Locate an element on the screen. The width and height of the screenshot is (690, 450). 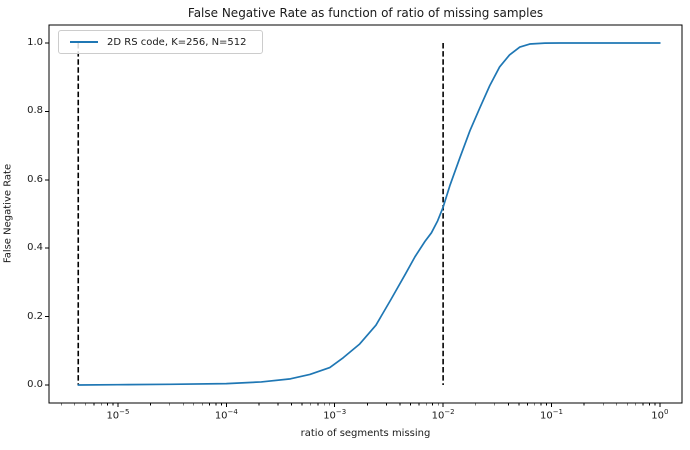
x-tick-label: 10⁻⁵ is located at coordinates (118, 415).